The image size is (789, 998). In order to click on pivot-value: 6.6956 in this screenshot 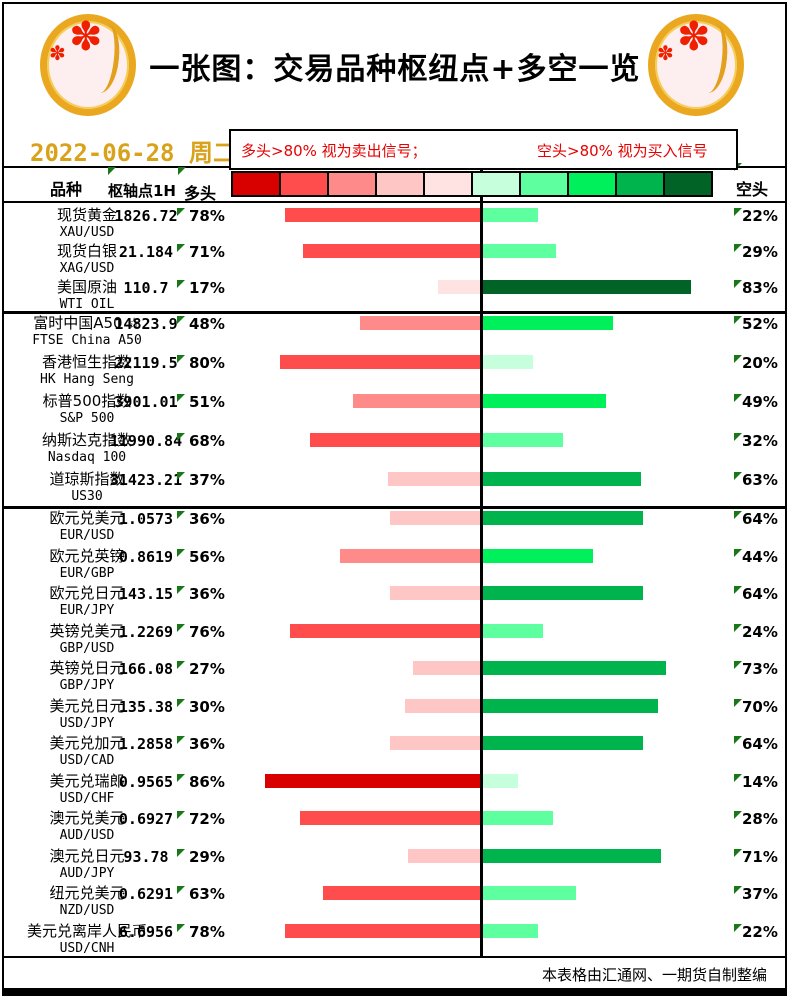, I will do `click(146, 931)`.